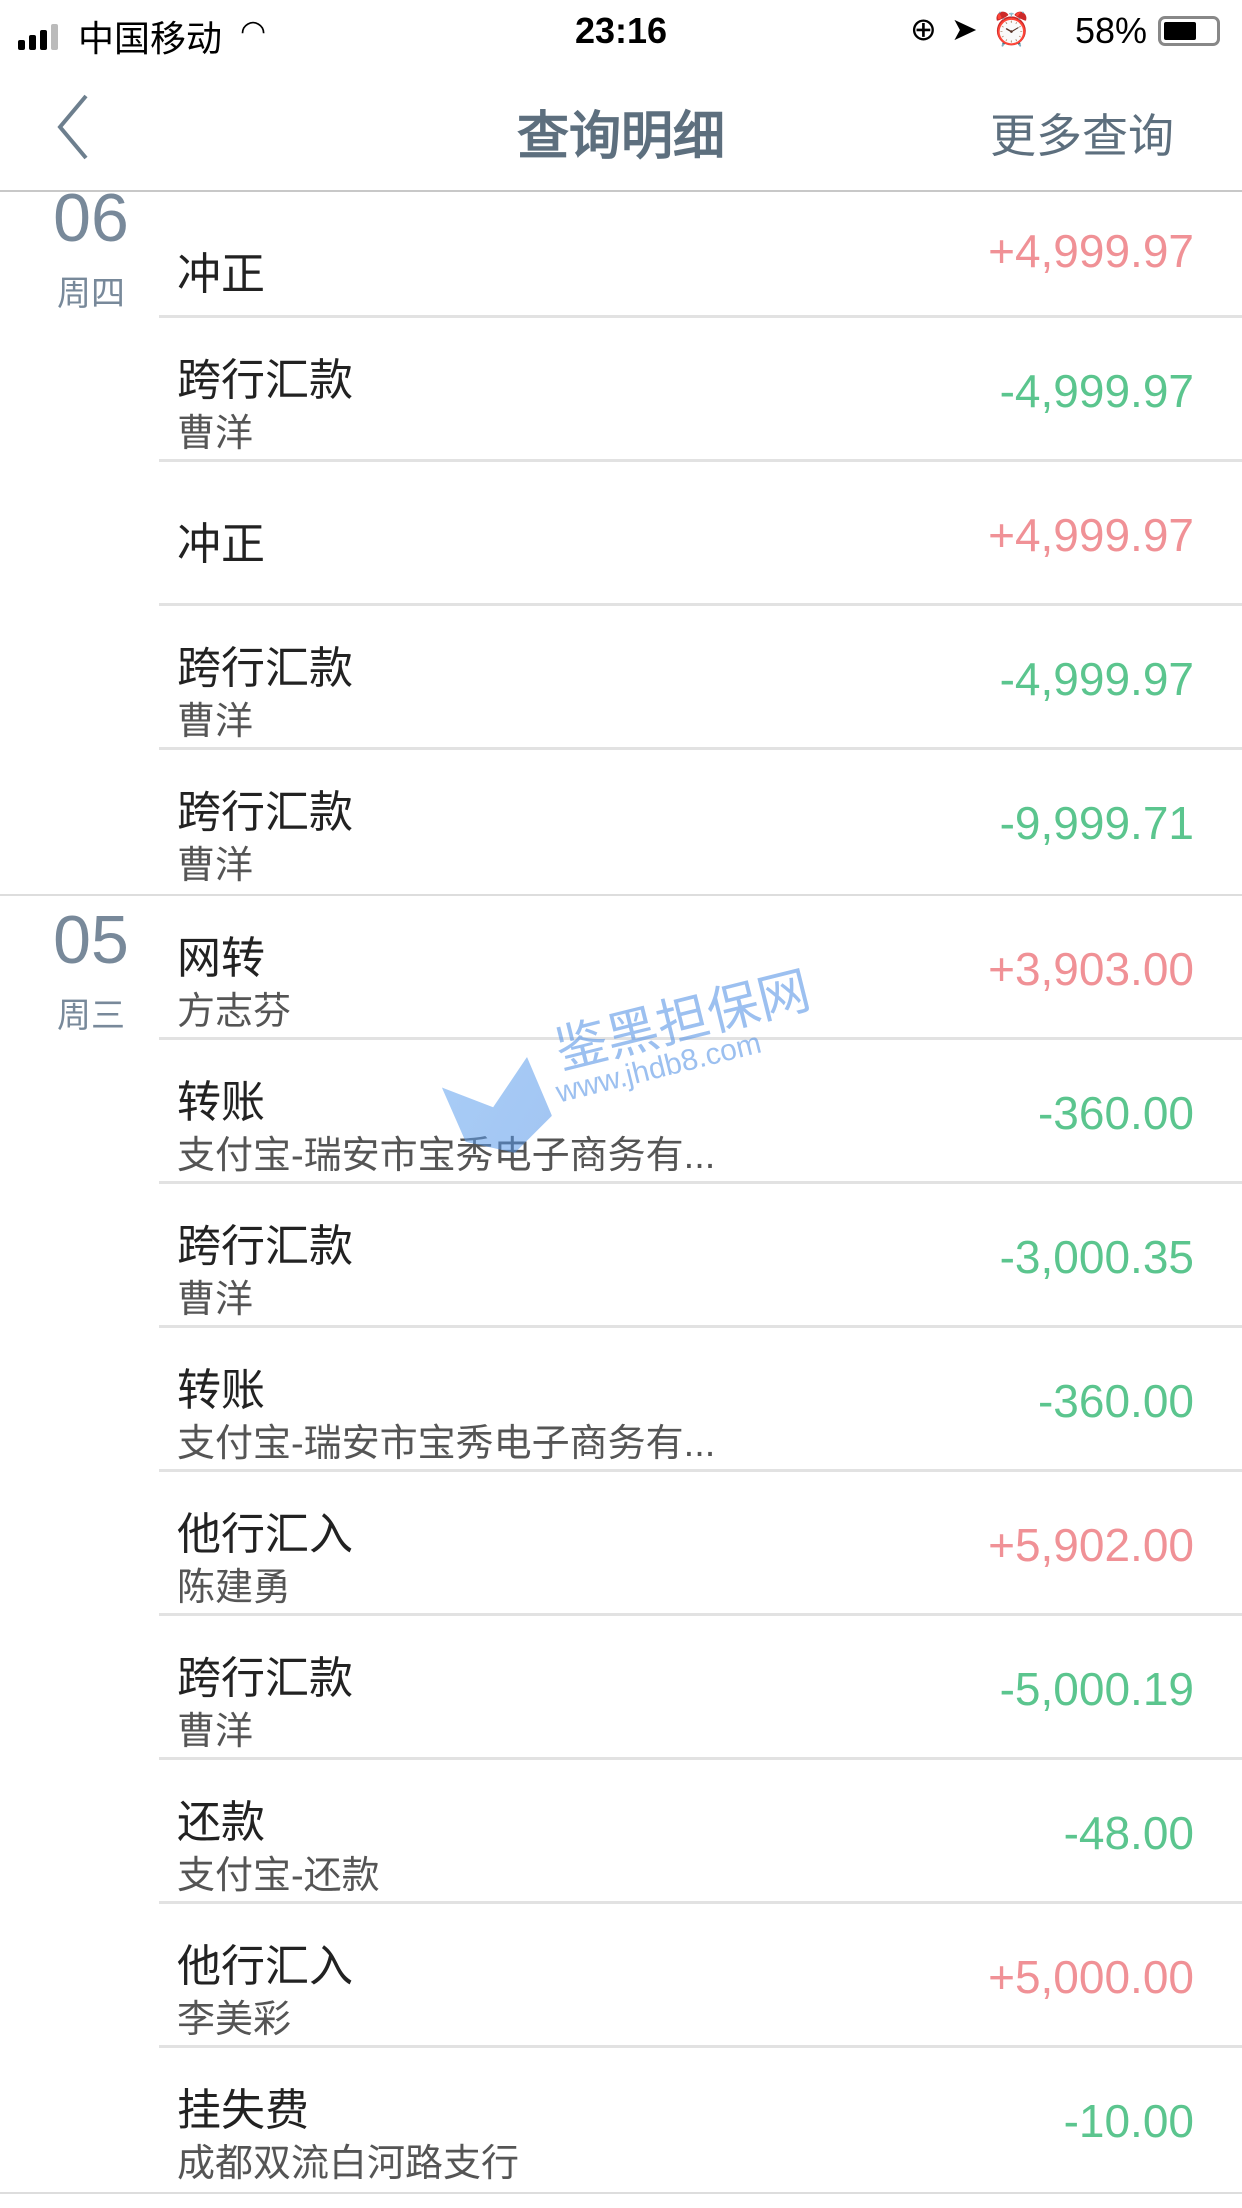 The width and height of the screenshot is (1242, 2208). I want to click on transaction-amount: -10.00, so click(1128, 2121).